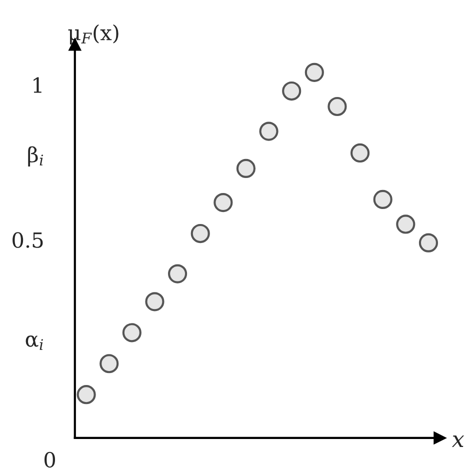 Image resolution: width=474 pixels, height=474 pixels. Describe the element at coordinates (38, 85) in the screenshot. I see `y-tick-label: 1` at that location.